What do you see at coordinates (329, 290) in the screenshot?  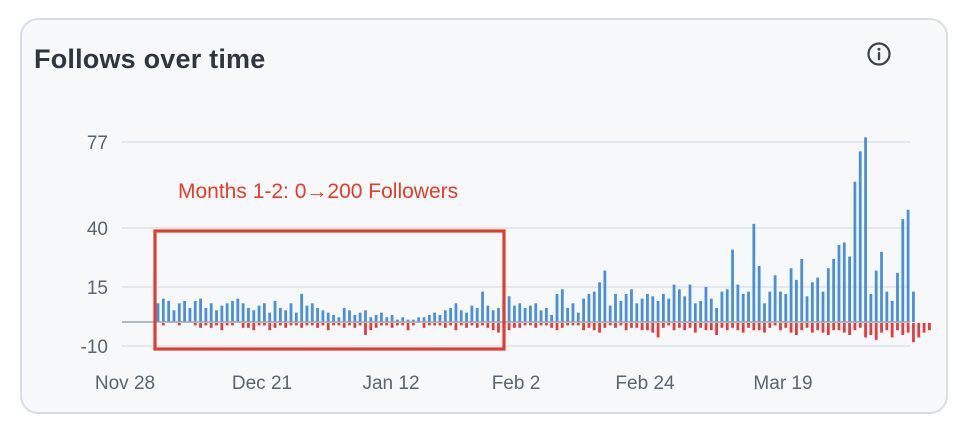 I see `annotation-box` at bounding box center [329, 290].